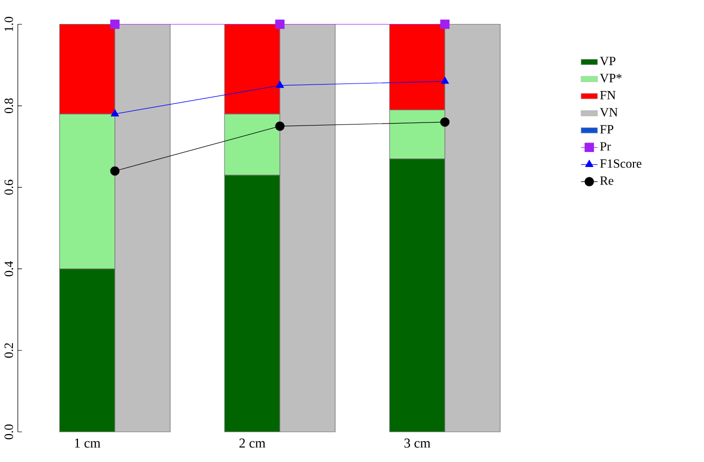 The image size is (704, 462). Describe the element at coordinates (608, 61) in the screenshot. I see `legend-label: VP` at that location.